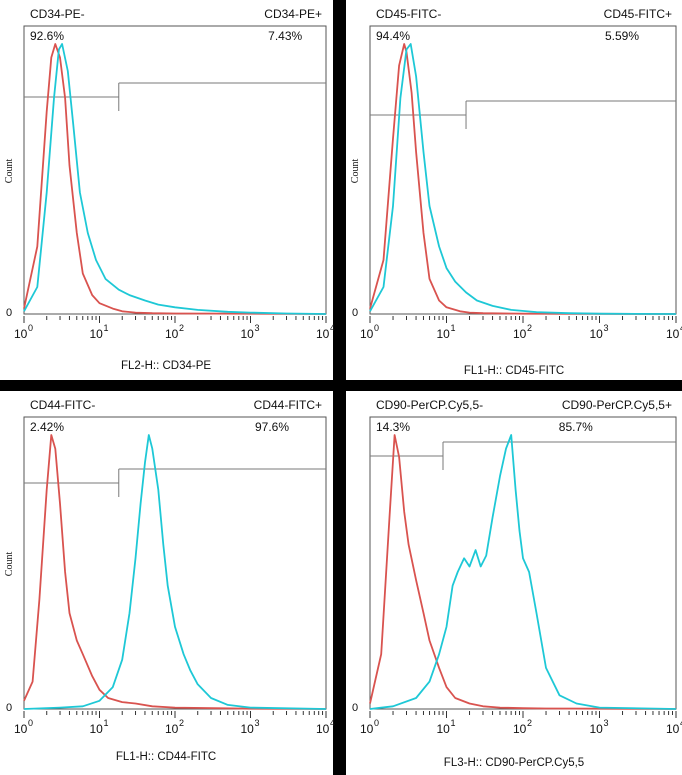 This screenshot has width=682, height=775. I want to click on gate-positive-percent: 85.7%, so click(576, 427).